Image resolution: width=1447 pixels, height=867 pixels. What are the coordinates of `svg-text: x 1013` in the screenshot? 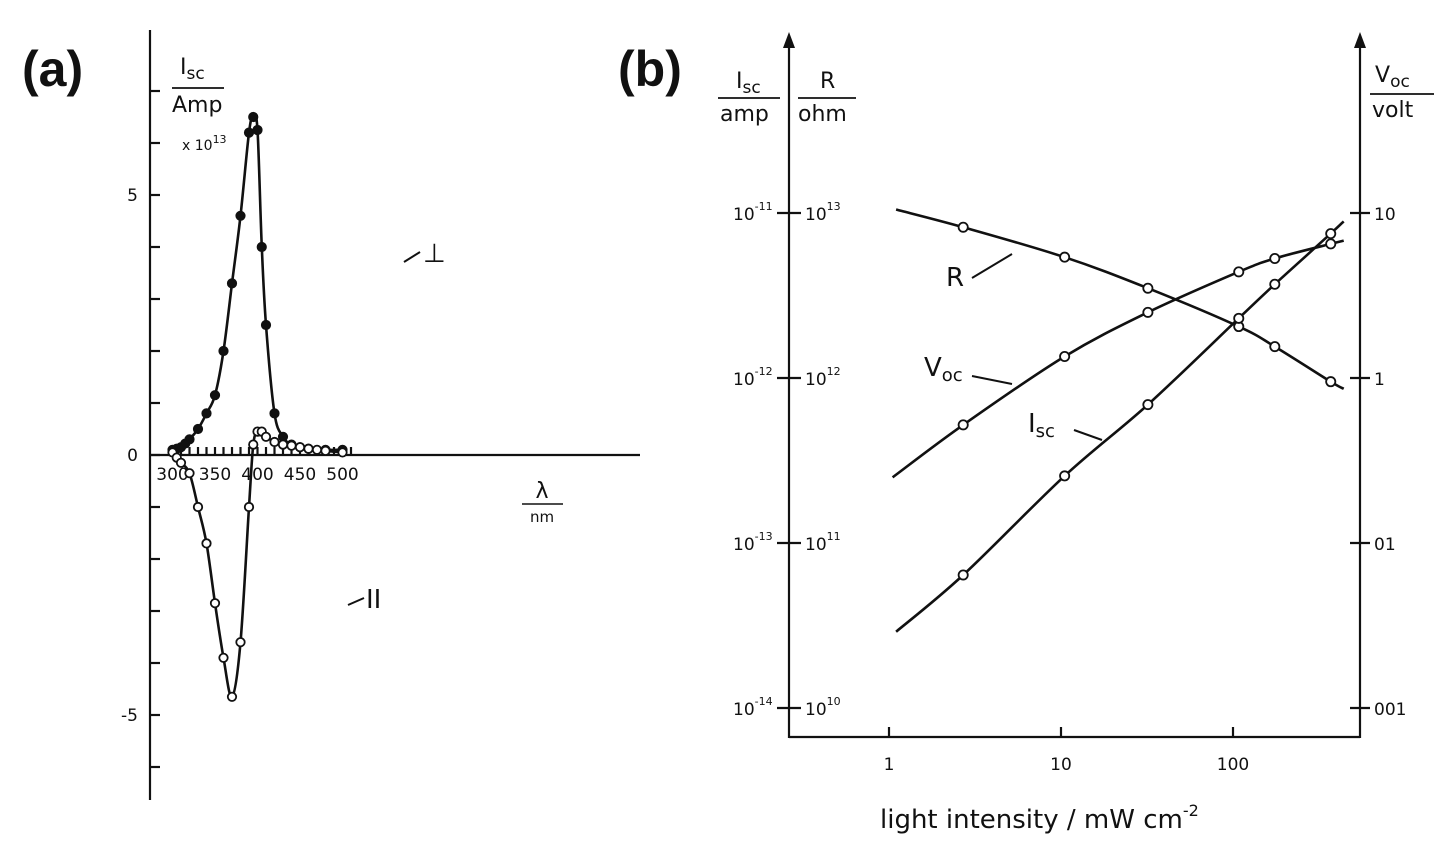 It's located at (204, 143).